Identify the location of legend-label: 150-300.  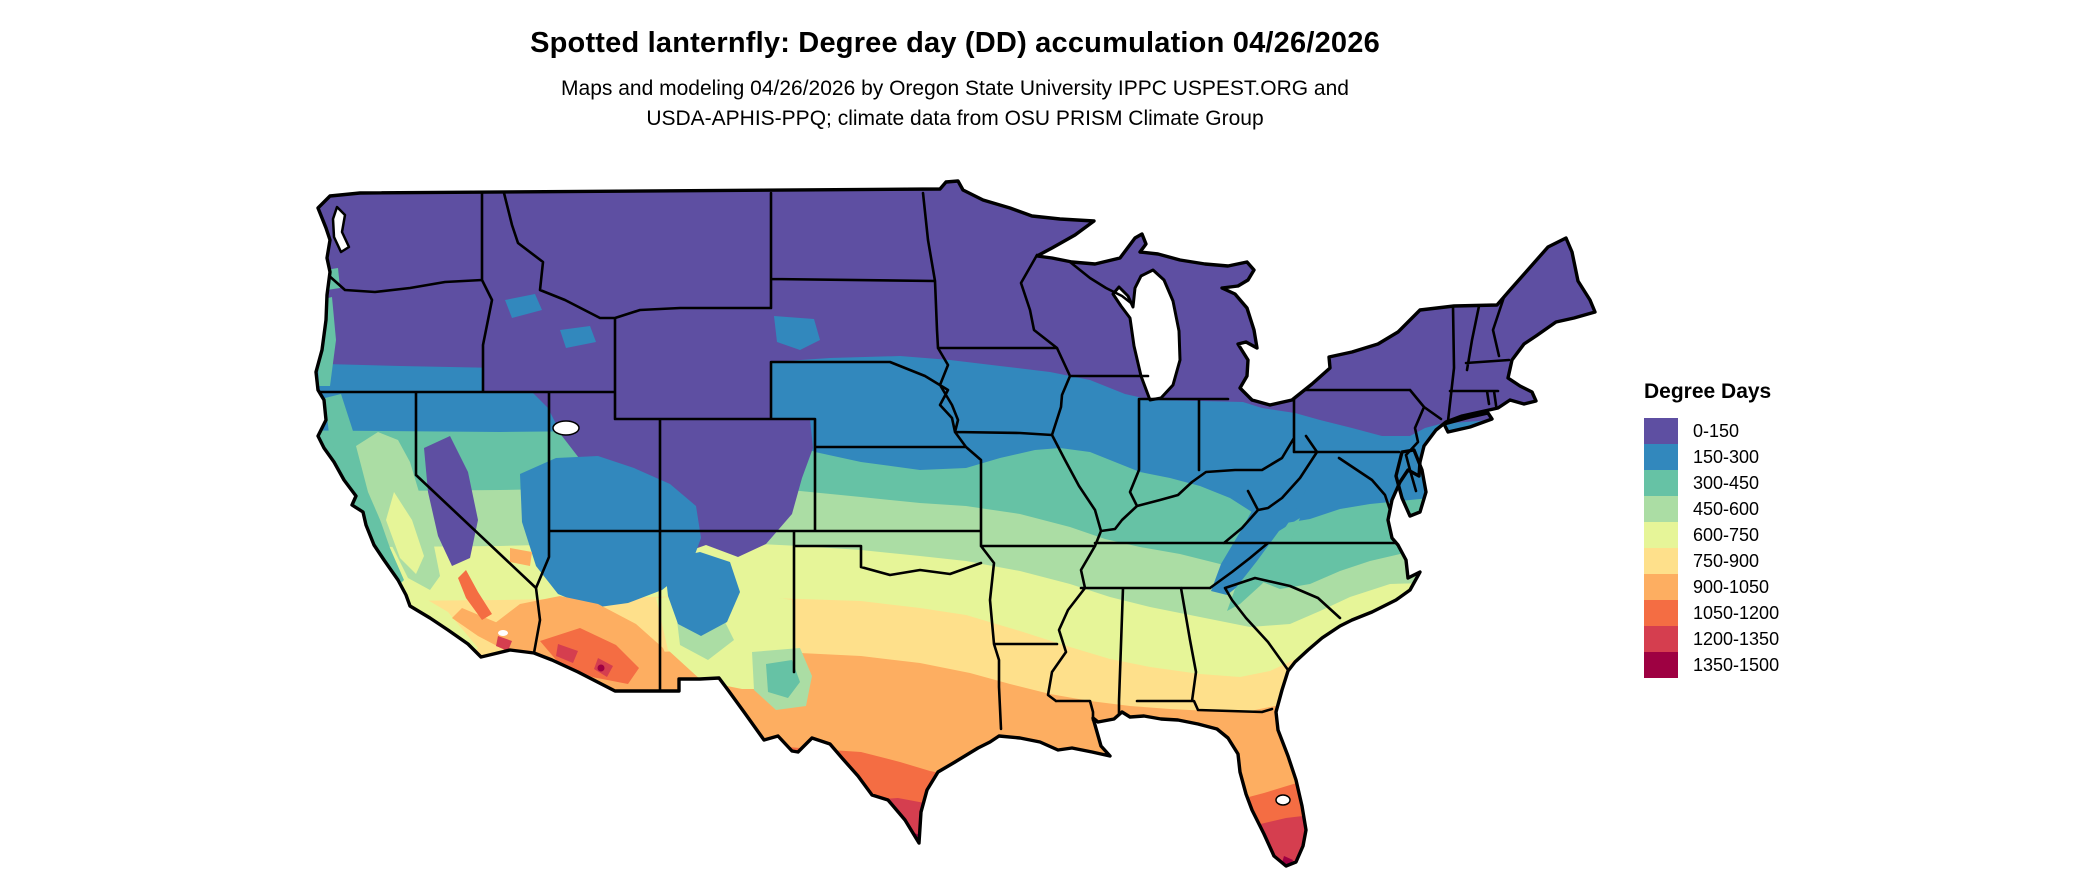
(1726, 457).